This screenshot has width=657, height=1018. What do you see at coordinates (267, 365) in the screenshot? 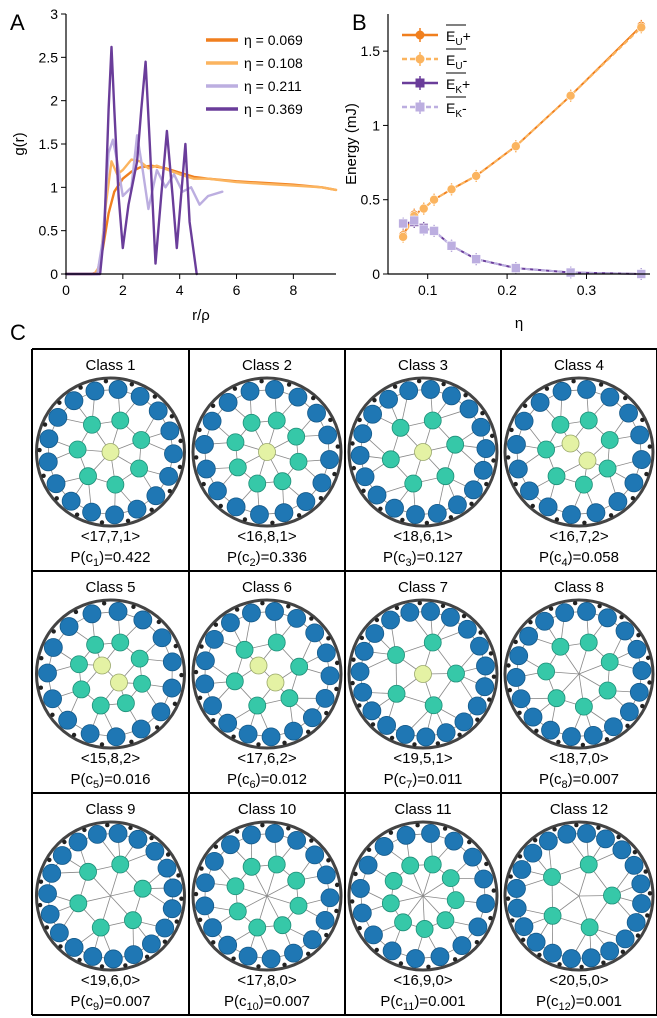
I see `class-title: Class 2` at bounding box center [267, 365].